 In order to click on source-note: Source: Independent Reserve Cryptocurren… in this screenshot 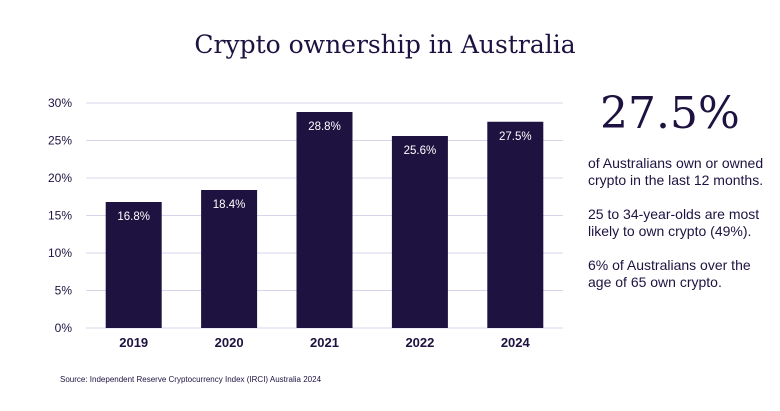, I will do `click(191, 379)`.